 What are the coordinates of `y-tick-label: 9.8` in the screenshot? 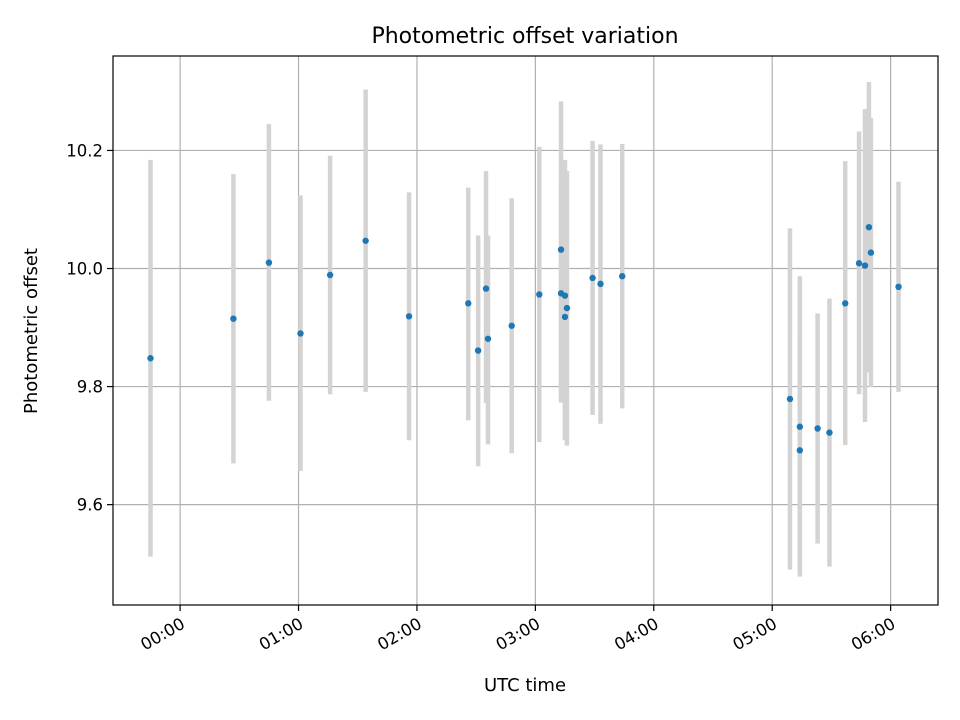 It's located at (90, 387).